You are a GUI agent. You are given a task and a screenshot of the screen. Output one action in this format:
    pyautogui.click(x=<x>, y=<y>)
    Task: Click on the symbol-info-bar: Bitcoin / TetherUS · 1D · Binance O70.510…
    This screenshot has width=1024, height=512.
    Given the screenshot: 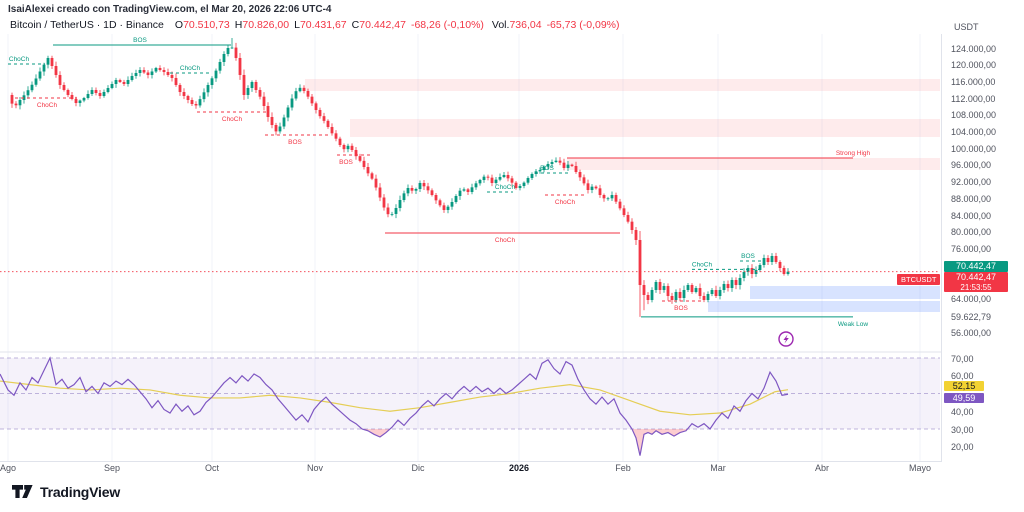 What is the action you would take?
    pyautogui.click(x=315, y=25)
    